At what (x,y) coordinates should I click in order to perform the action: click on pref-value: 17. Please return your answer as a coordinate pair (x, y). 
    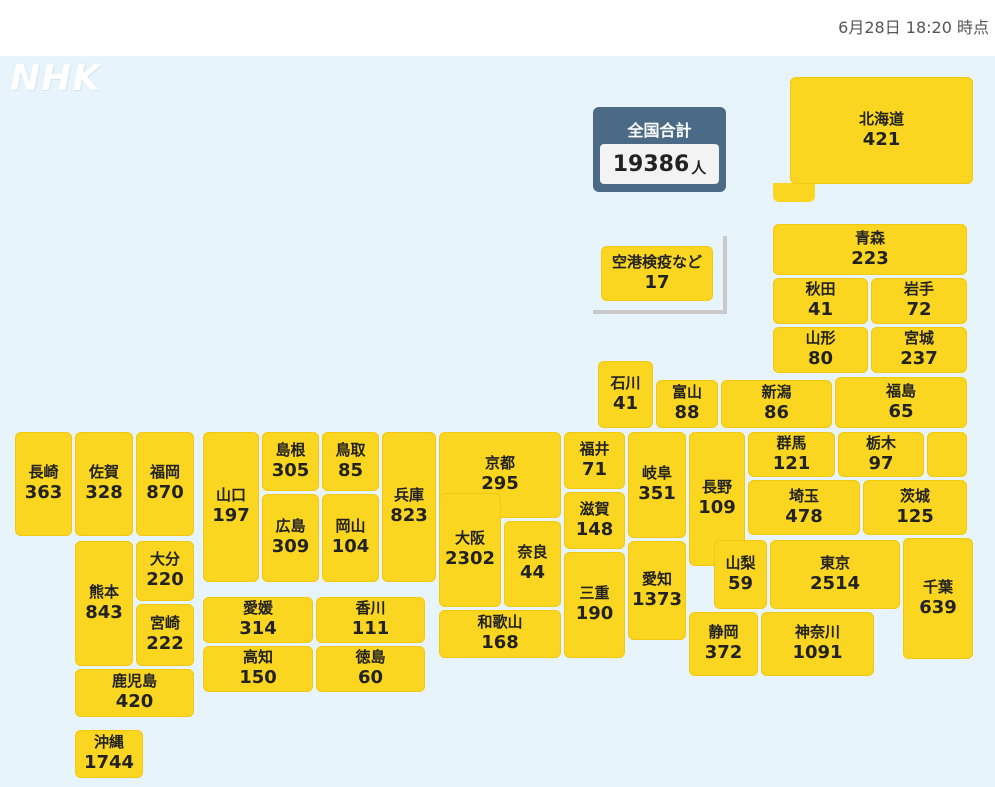
    Looking at the image, I should click on (657, 282).